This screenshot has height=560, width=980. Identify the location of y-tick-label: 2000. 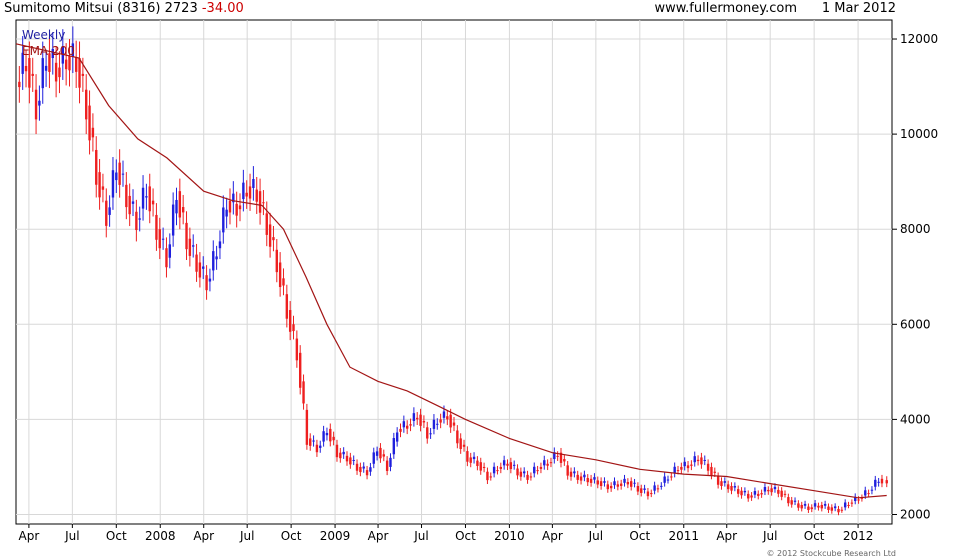
(915, 514).